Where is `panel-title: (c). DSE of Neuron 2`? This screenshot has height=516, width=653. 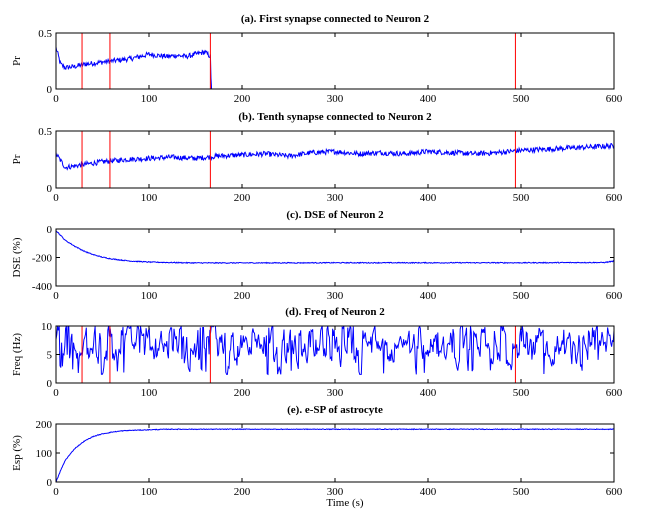
panel-title: (c). DSE of Neuron 2 is located at coordinates (335, 215).